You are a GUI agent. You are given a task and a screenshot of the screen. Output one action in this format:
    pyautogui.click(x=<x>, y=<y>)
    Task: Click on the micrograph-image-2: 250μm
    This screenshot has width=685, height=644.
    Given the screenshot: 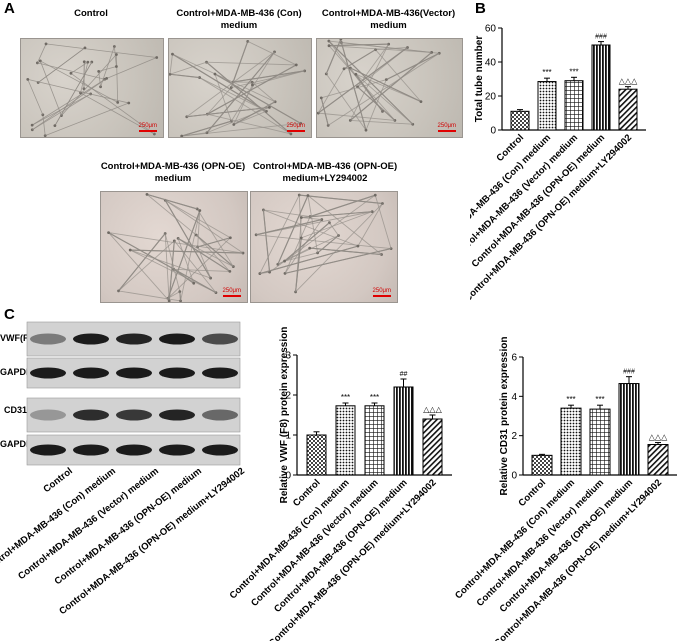 What is the action you would take?
    pyautogui.click(x=389, y=88)
    